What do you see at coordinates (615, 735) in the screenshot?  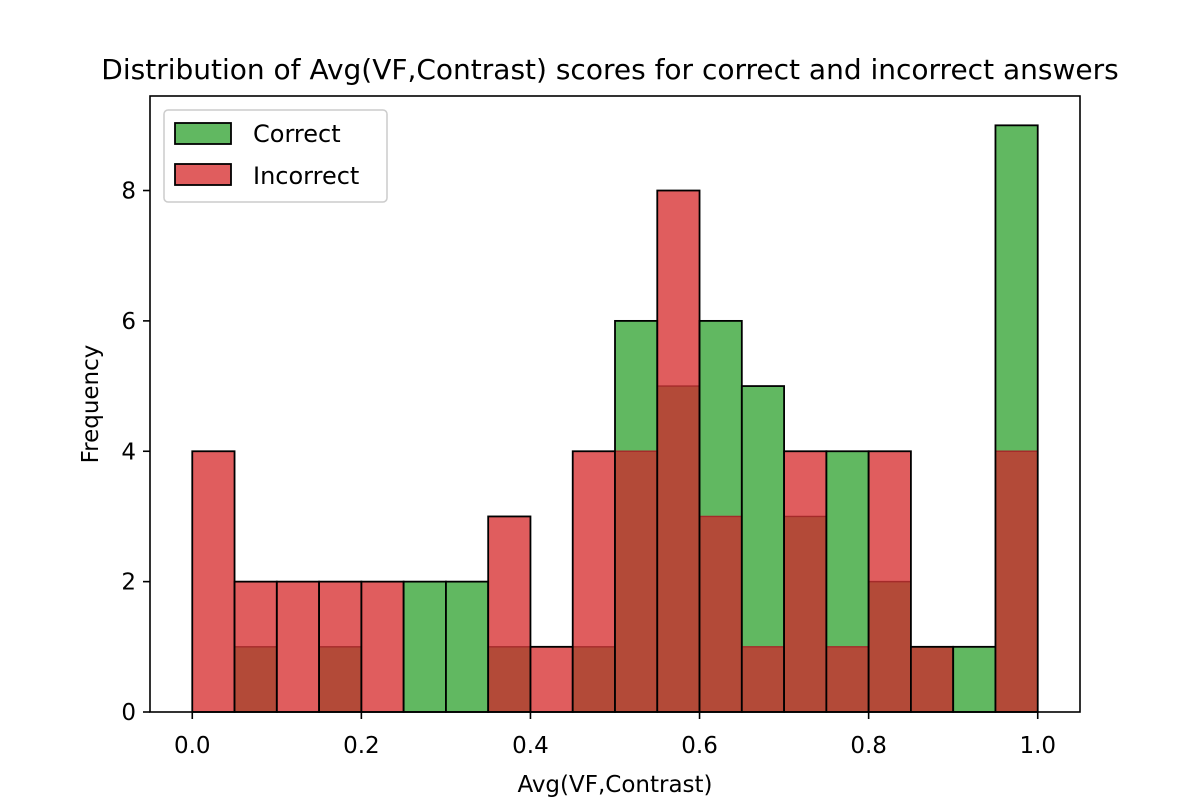 I see `x-axis-ticks: 0.0 0.2 0.4 0.6 0.8 1.0` at bounding box center [615, 735].